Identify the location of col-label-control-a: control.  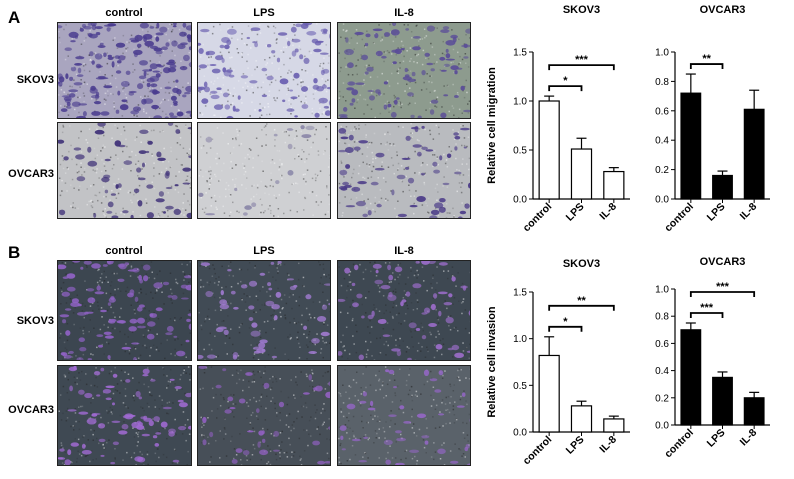
(124, 13).